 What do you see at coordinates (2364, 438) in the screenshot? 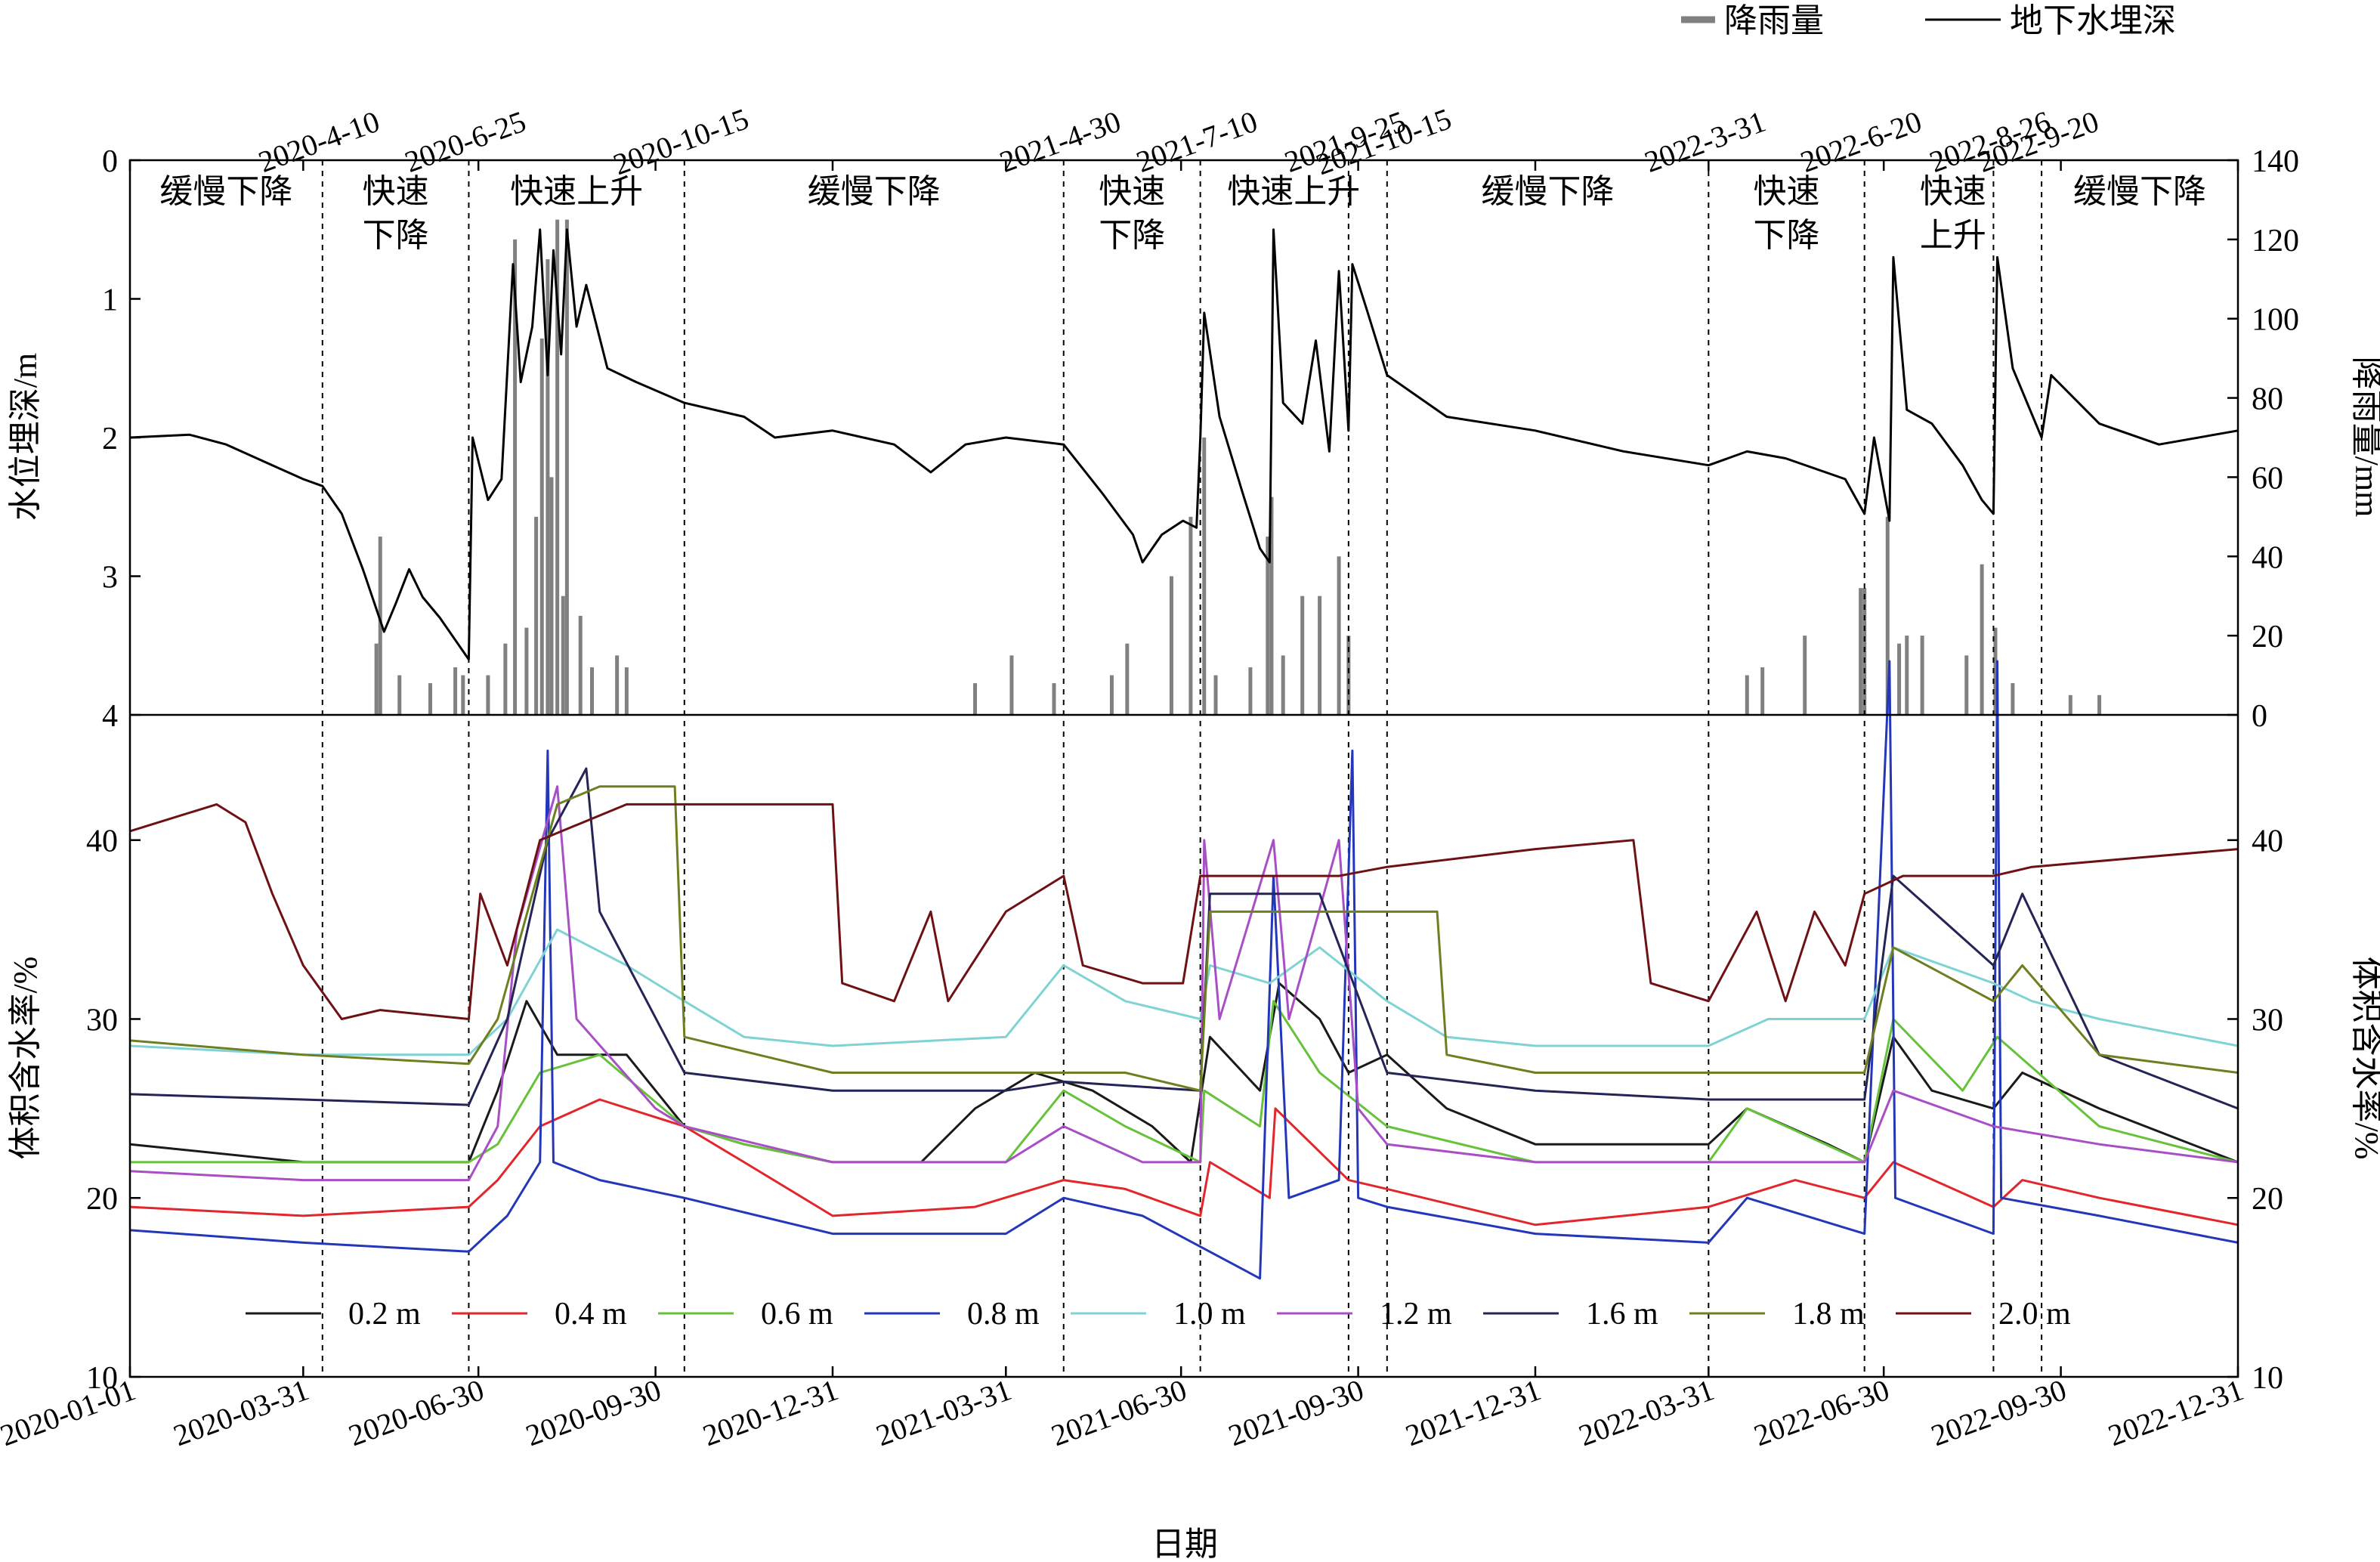
I see `top-right-yaxis-title: 降雨量/mm` at bounding box center [2364, 438].